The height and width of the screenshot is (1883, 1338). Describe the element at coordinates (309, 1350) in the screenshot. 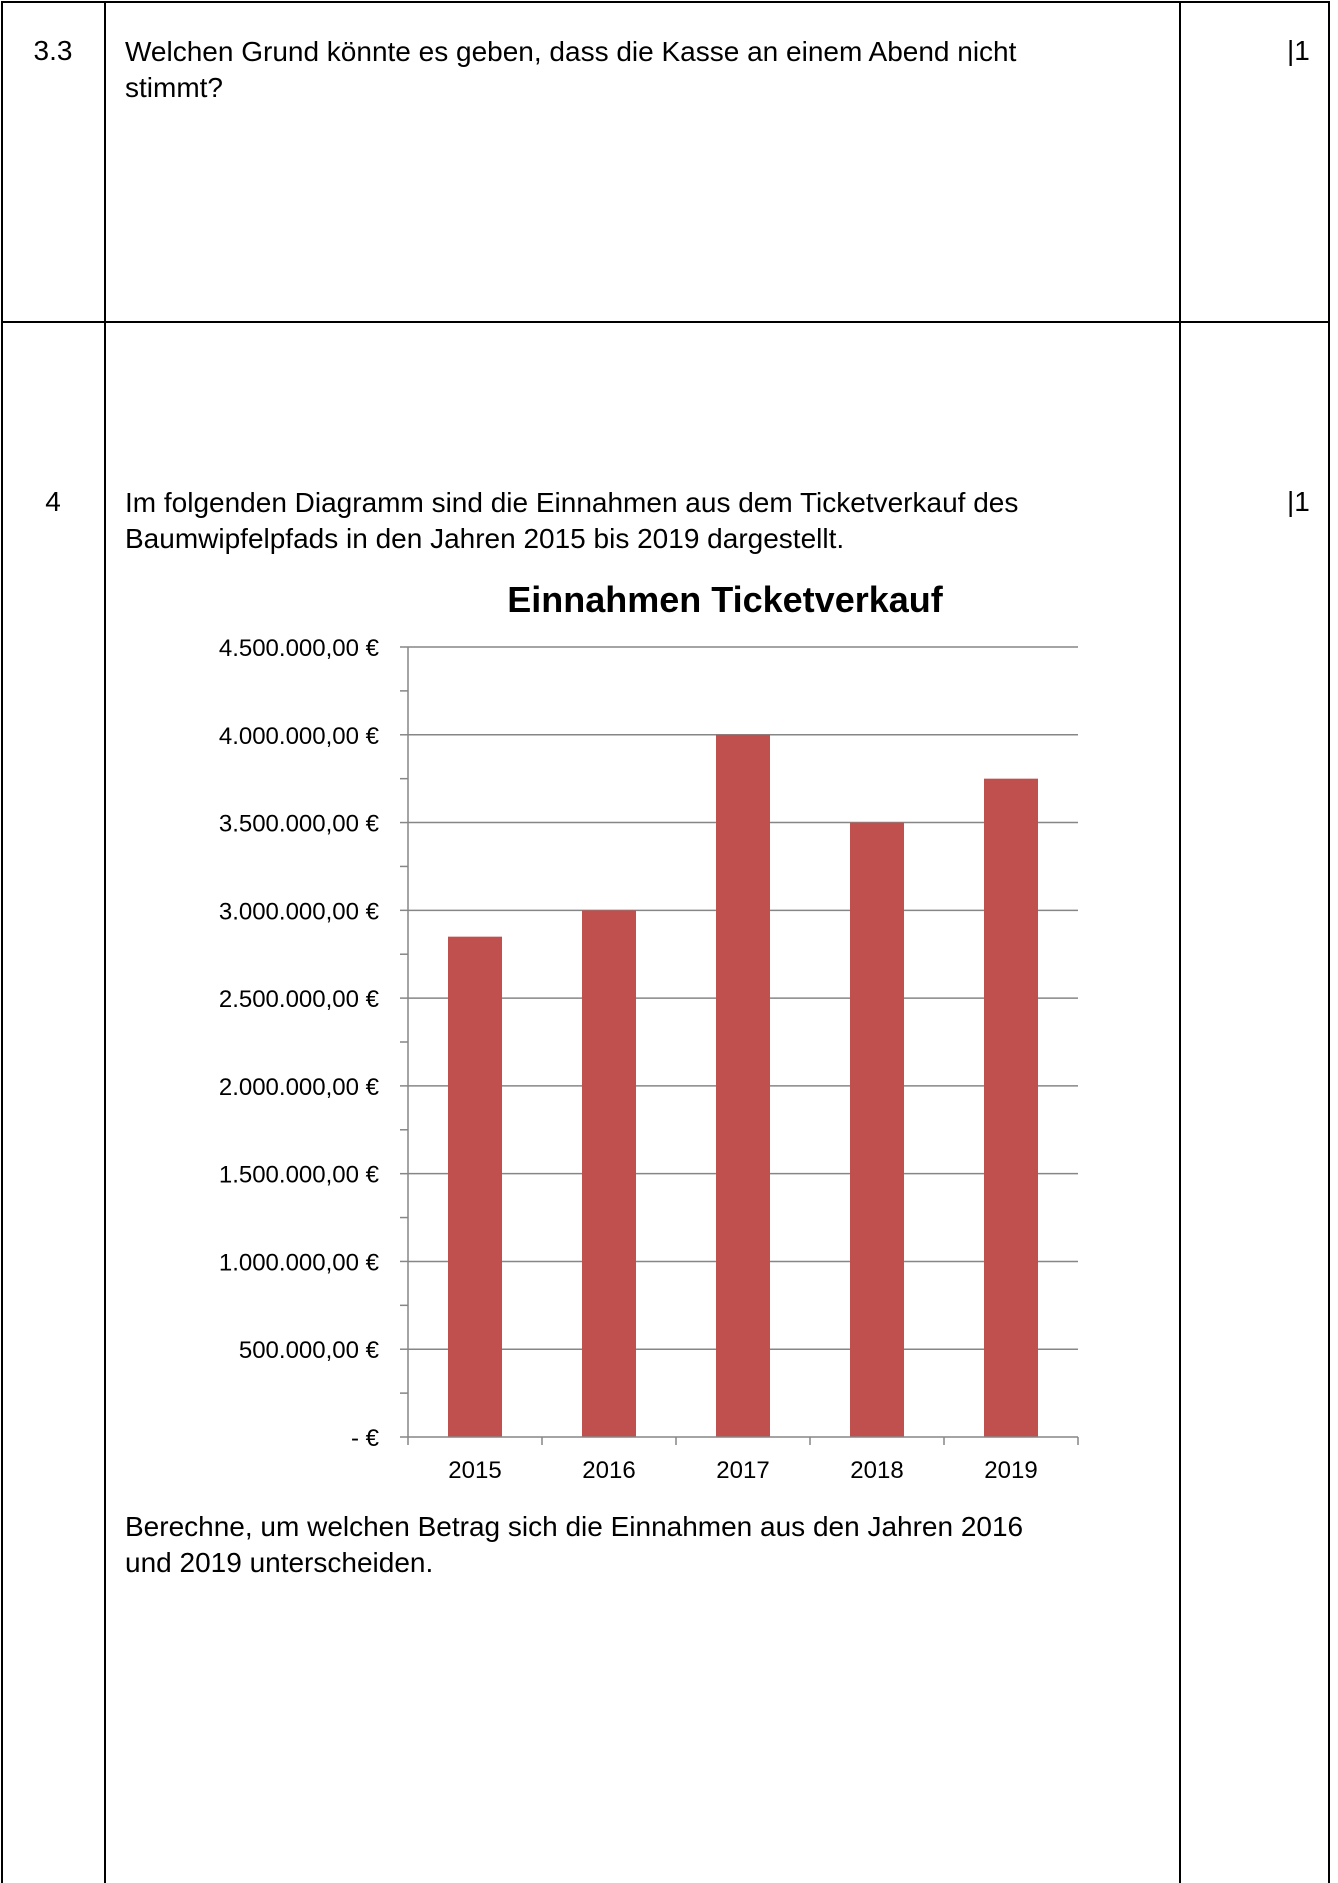

I see `y-tick-label: 500.000,00 €` at that location.